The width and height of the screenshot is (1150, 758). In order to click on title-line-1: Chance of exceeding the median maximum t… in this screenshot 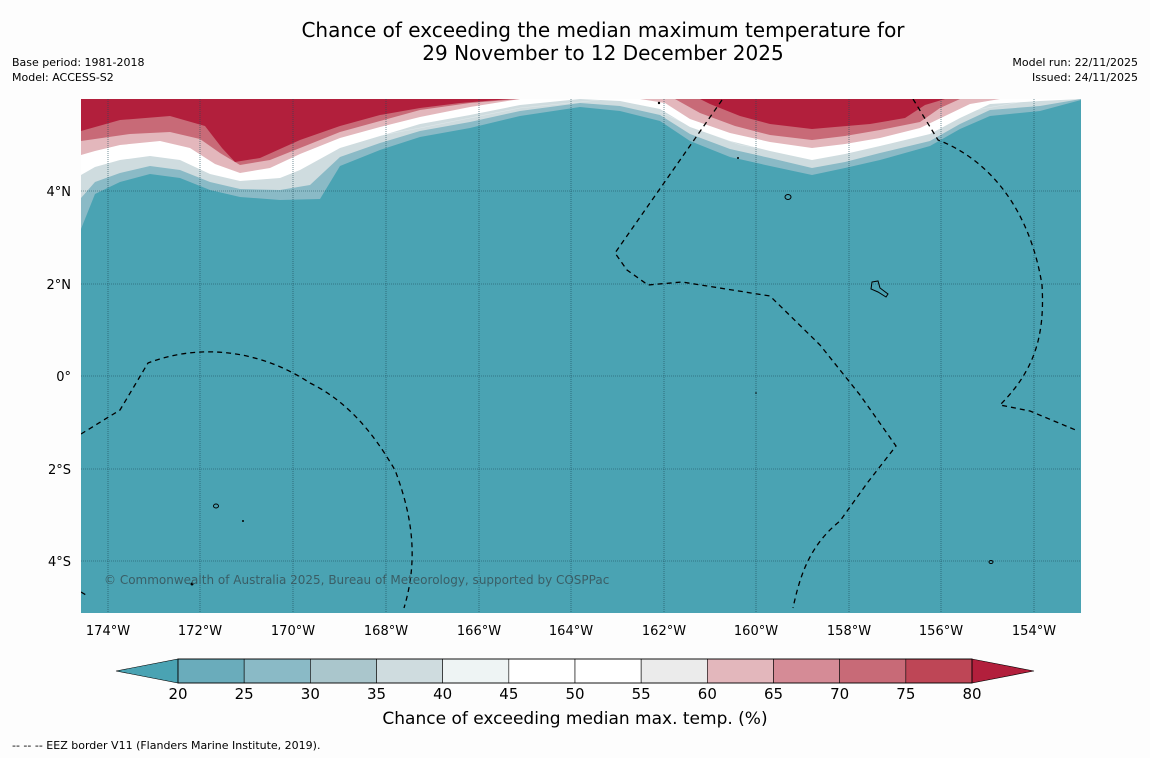, I will do `click(603, 30)`.